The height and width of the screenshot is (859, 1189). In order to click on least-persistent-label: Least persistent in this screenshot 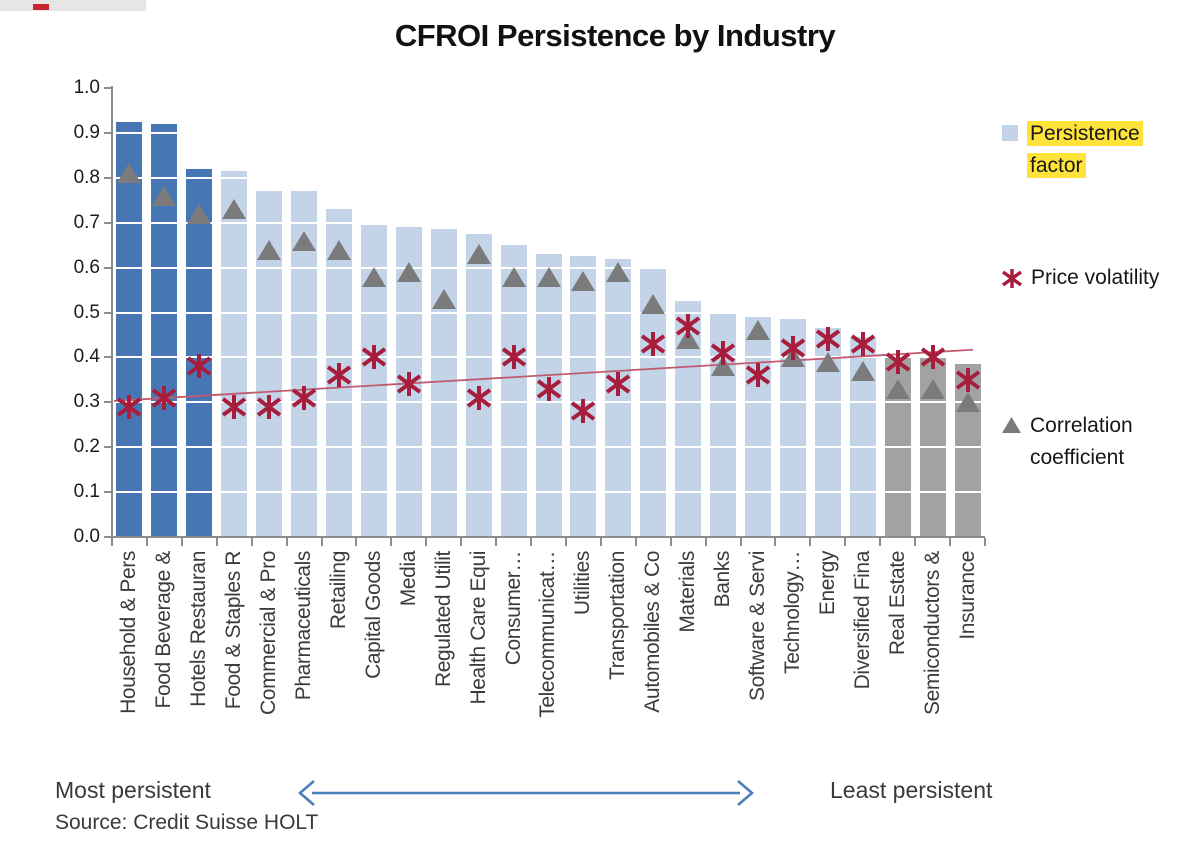, I will do `click(911, 790)`.